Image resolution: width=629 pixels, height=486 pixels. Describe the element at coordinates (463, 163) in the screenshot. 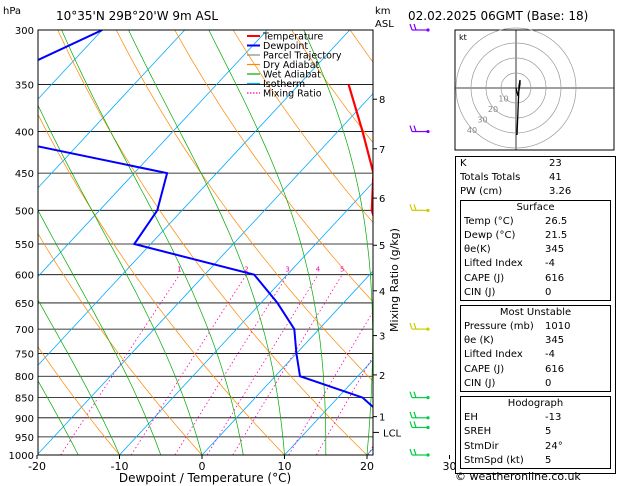

I see `index-label: K` at that location.